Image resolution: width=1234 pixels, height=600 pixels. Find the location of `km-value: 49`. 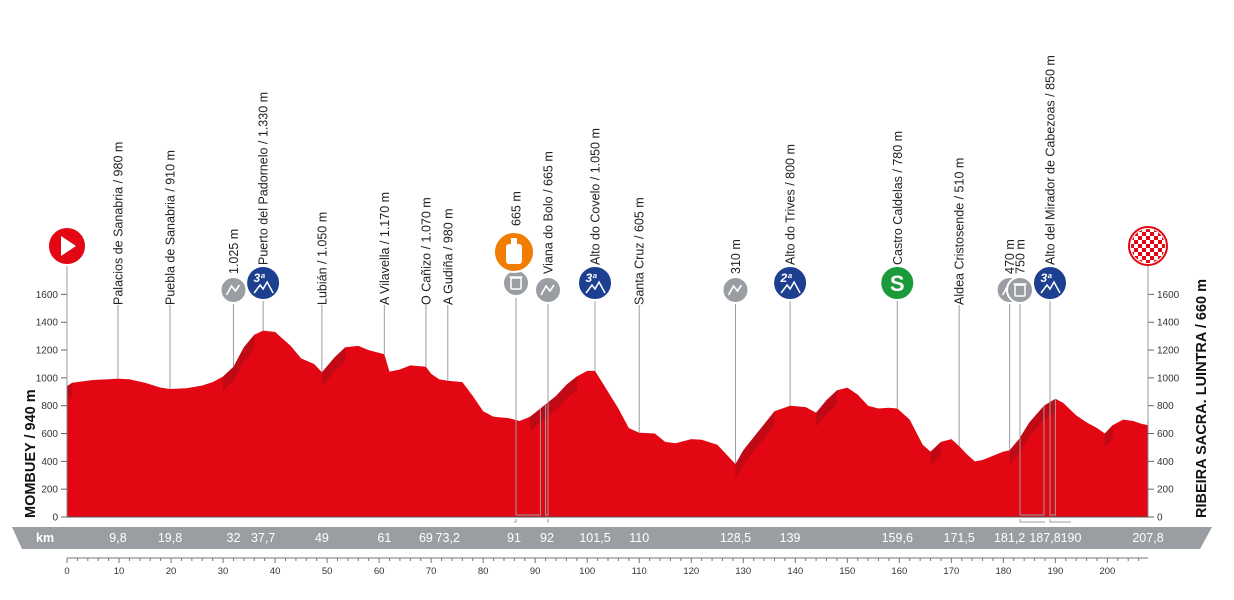

km-value: 49 is located at coordinates (322, 538).